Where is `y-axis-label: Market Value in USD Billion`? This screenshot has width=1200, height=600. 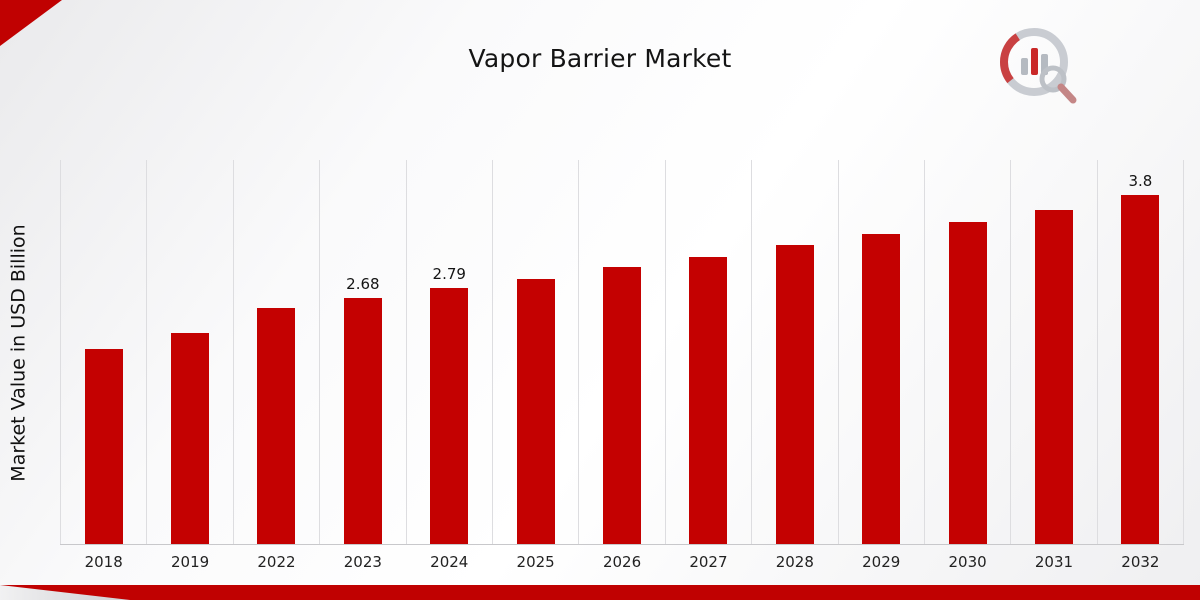
y-axis-label: Market Value in USD Billion is located at coordinates (19, 352).